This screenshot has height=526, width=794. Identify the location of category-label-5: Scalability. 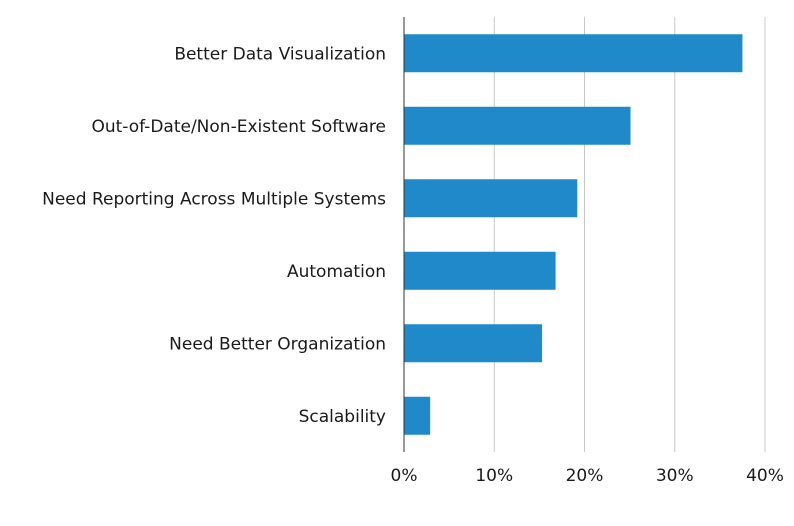
(342, 417).